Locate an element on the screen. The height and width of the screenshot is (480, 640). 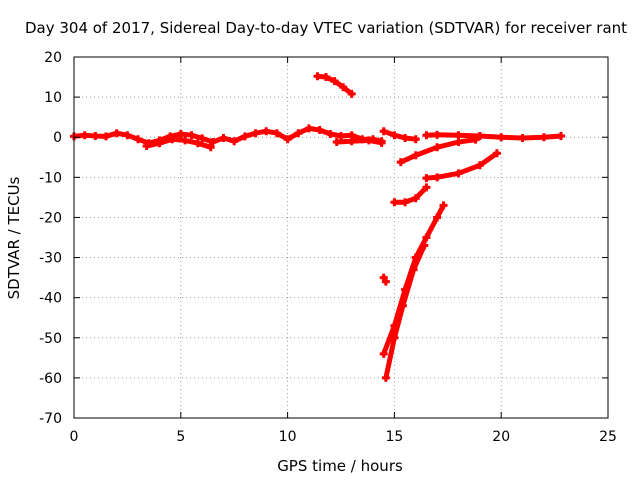
x-tick-label: 20 is located at coordinates (501, 437).